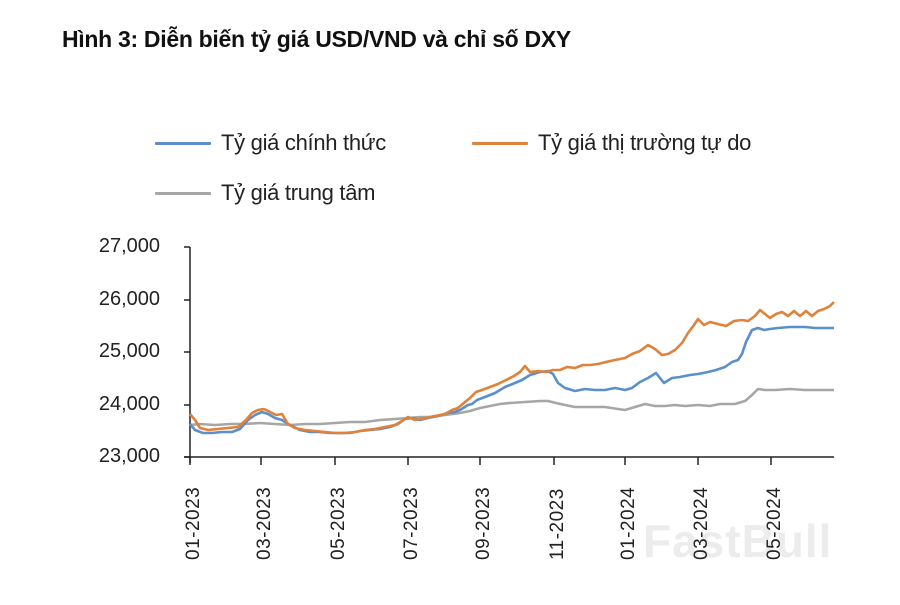  I want to click on x-tick-label: 05-2023, so click(338, 523).